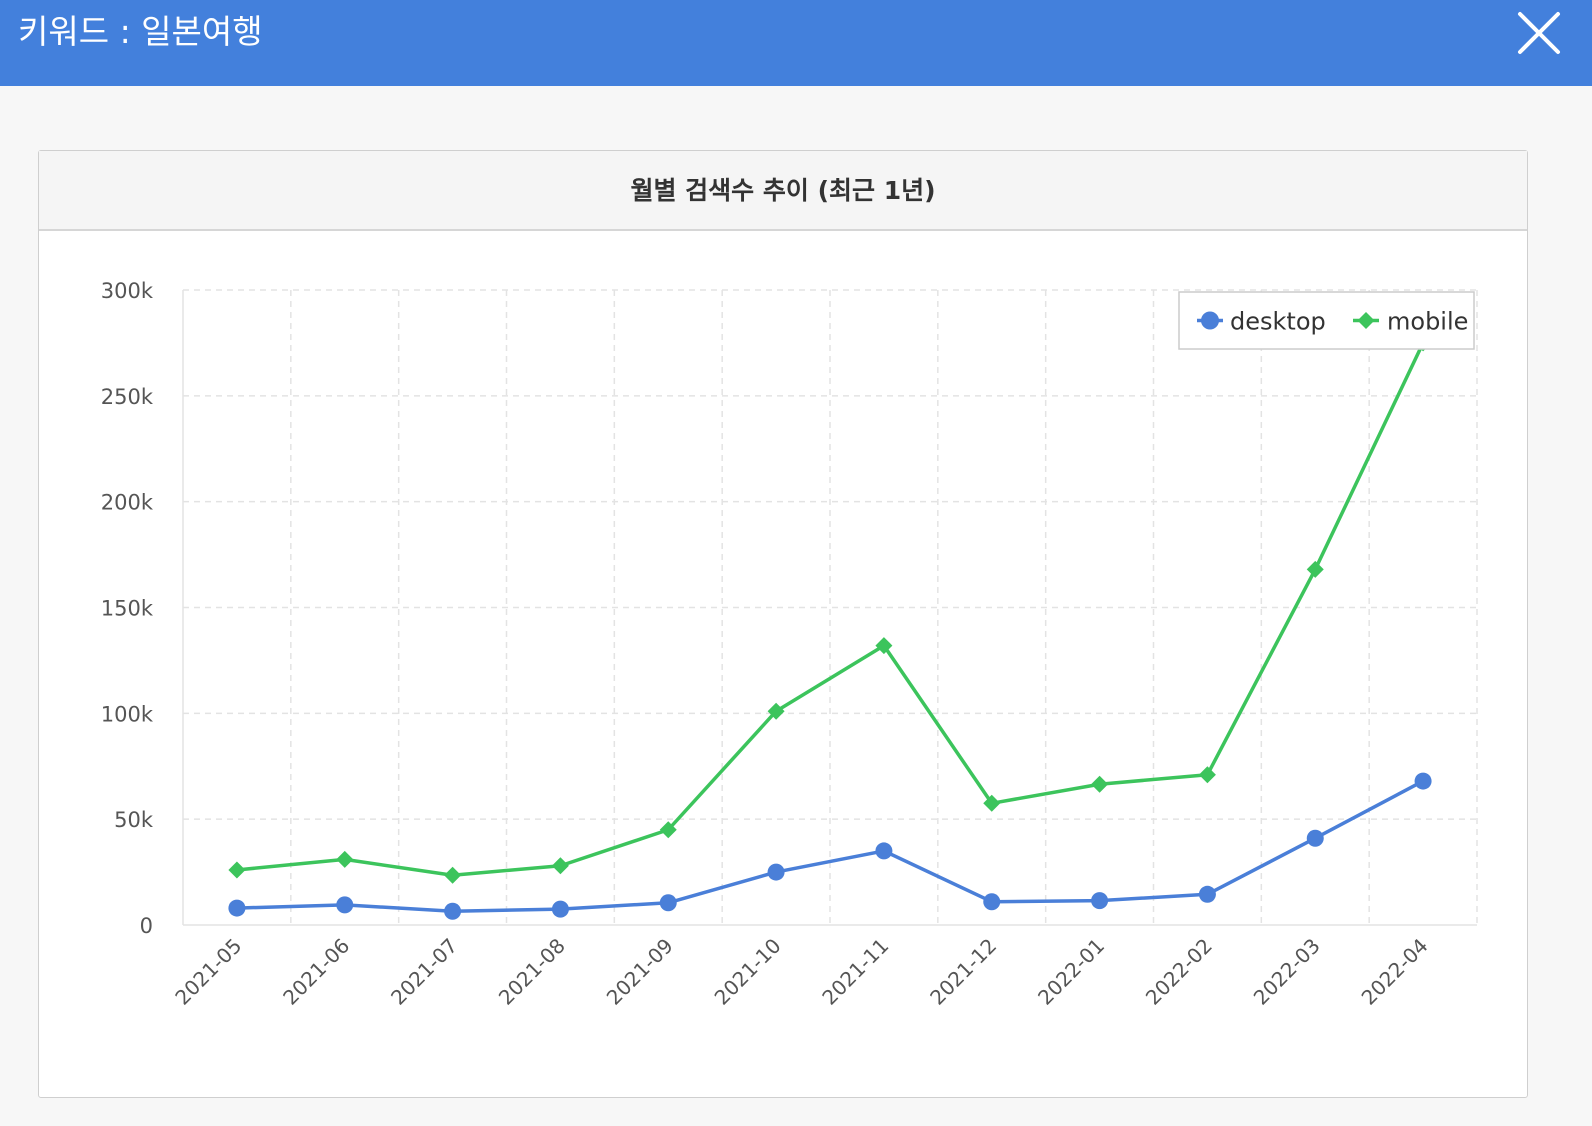 The height and width of the screenshot is (1126, 1592). What do you see at coordinates (1366, 320) in the screenshot?
I see `legend-marker-mobile` at bounding box center [1366, 320].